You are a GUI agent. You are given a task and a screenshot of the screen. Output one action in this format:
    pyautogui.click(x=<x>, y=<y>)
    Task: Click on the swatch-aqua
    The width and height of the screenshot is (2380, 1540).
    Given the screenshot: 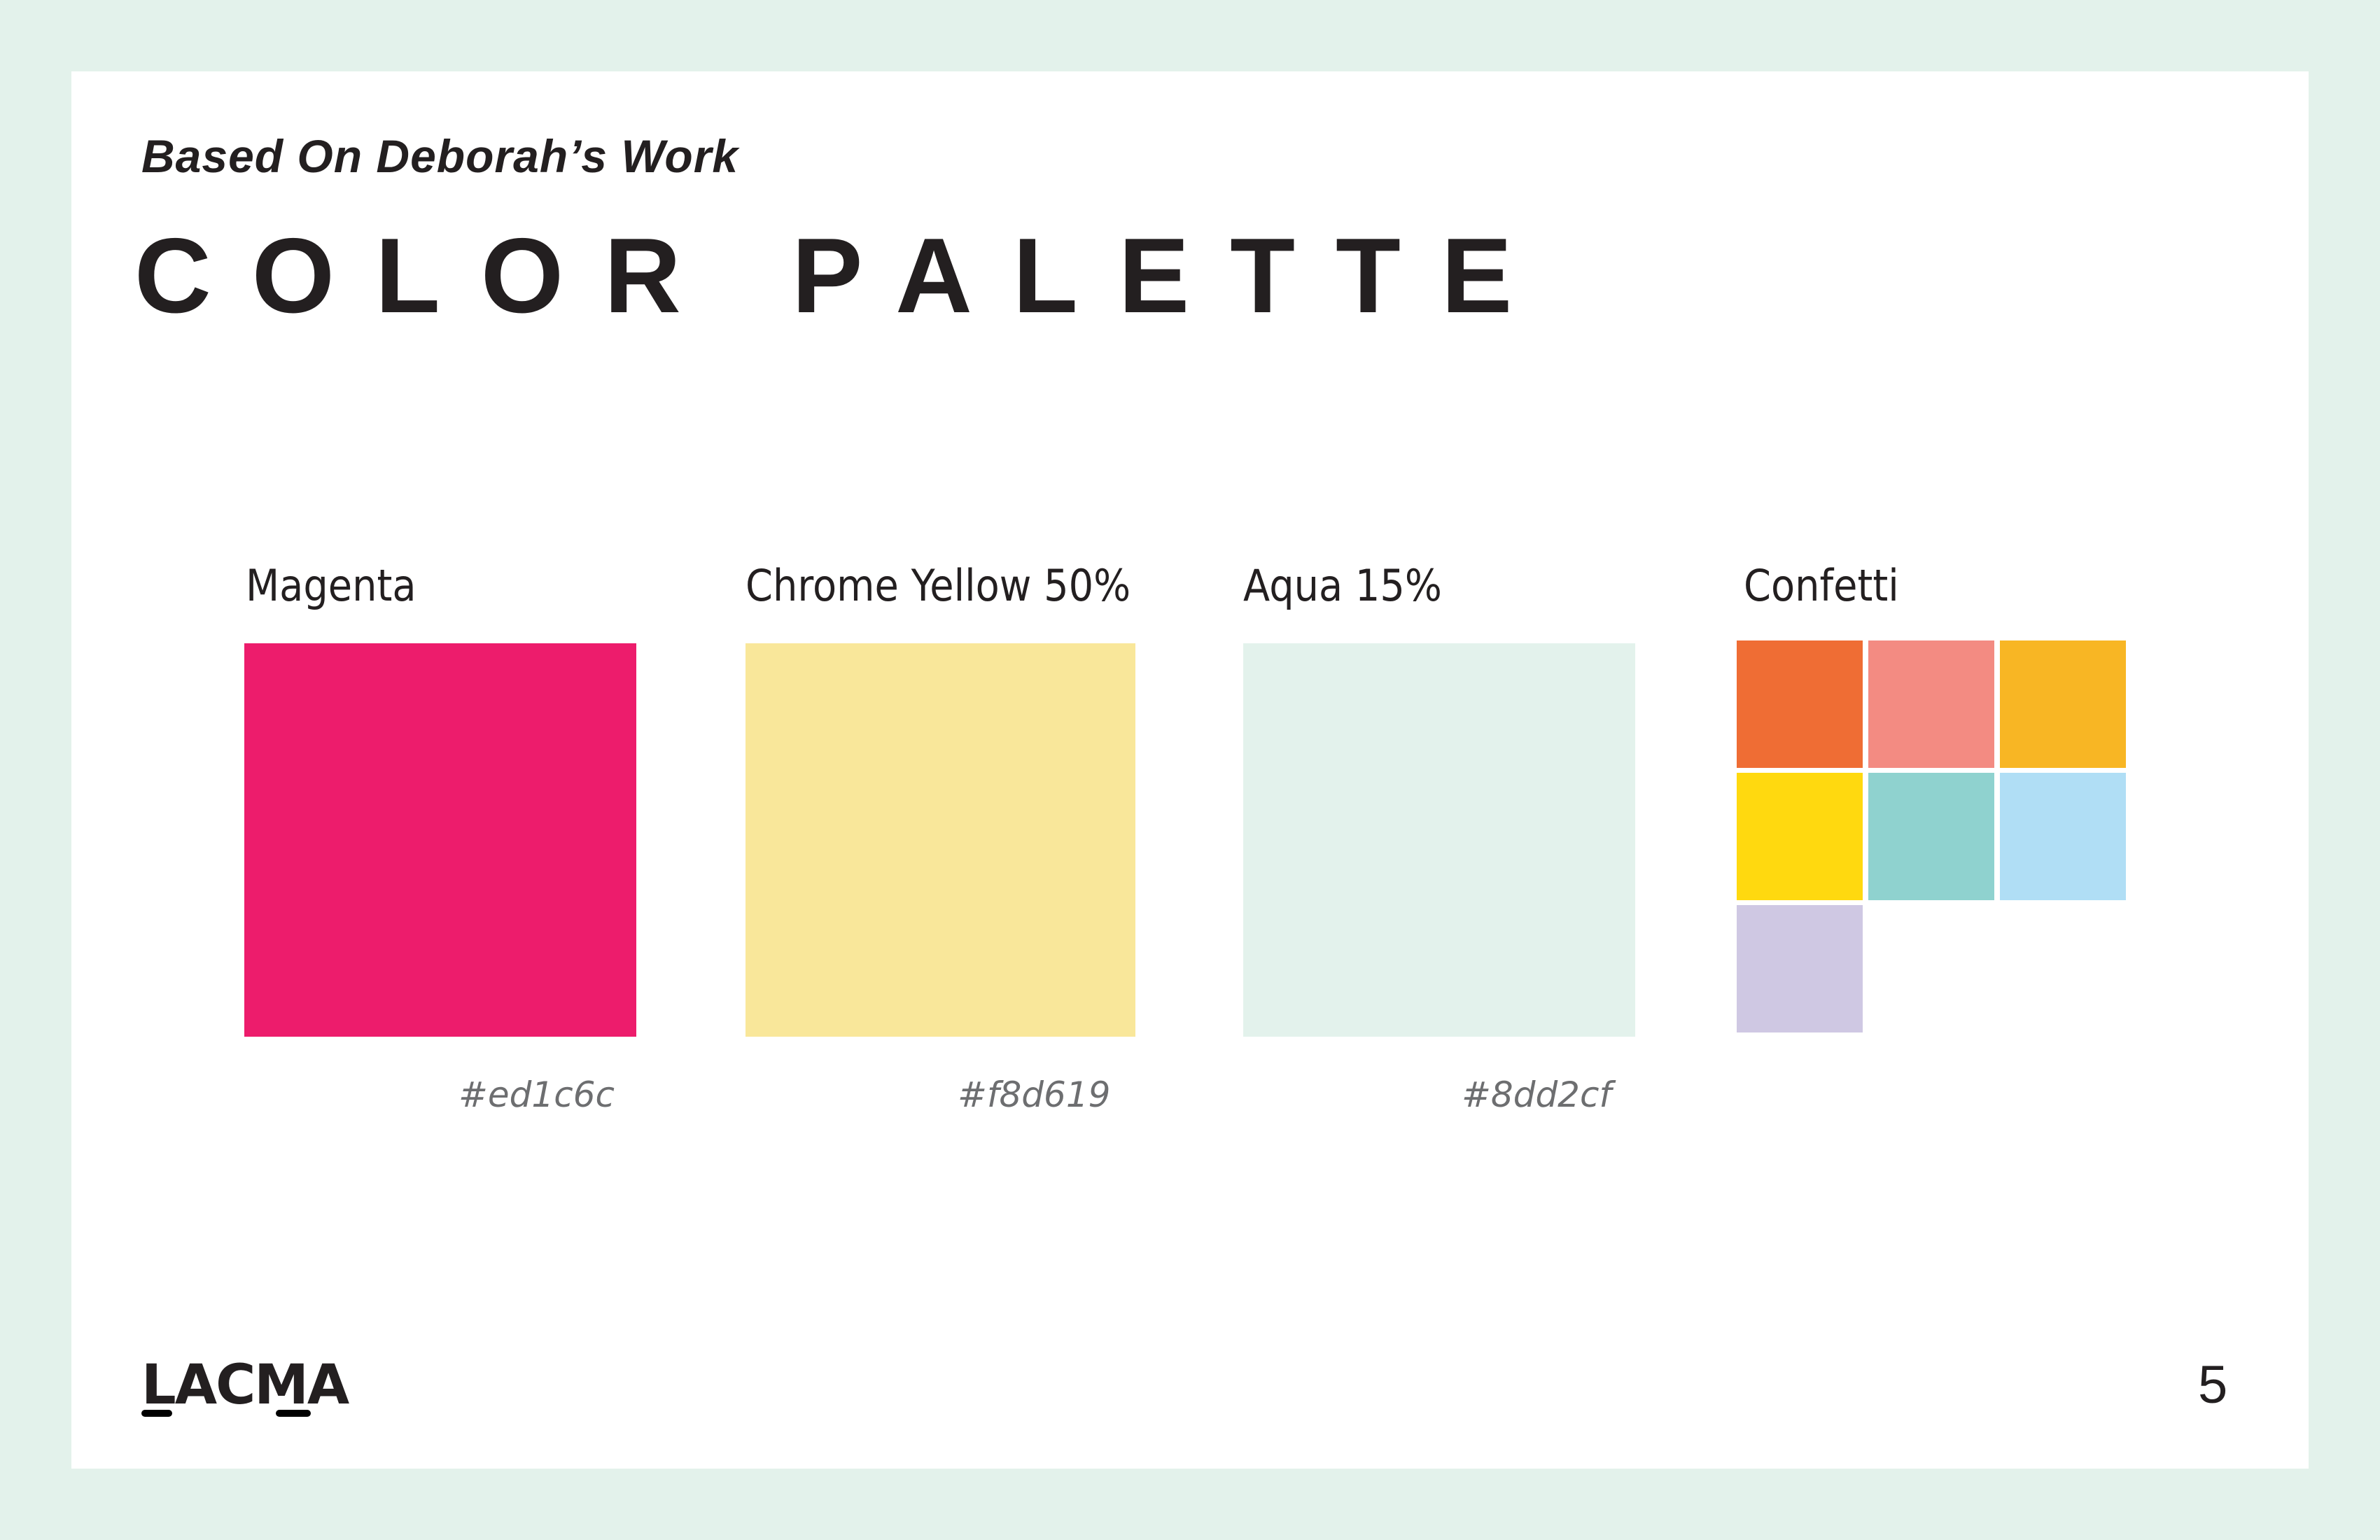 What is the action you would take?
    pyautogui.click(x=1439, y=840)
    